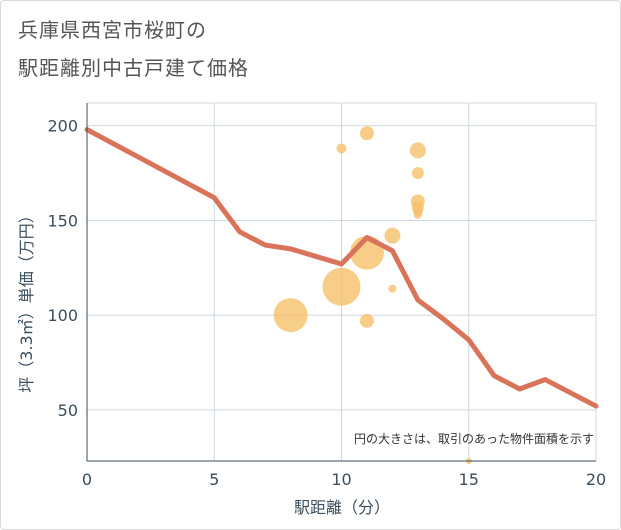 The height and width of the screenshot is (530, 621). I want to click on y-axis-label: 坪（3.3㎡）単価（万円）, so click(26, 299).